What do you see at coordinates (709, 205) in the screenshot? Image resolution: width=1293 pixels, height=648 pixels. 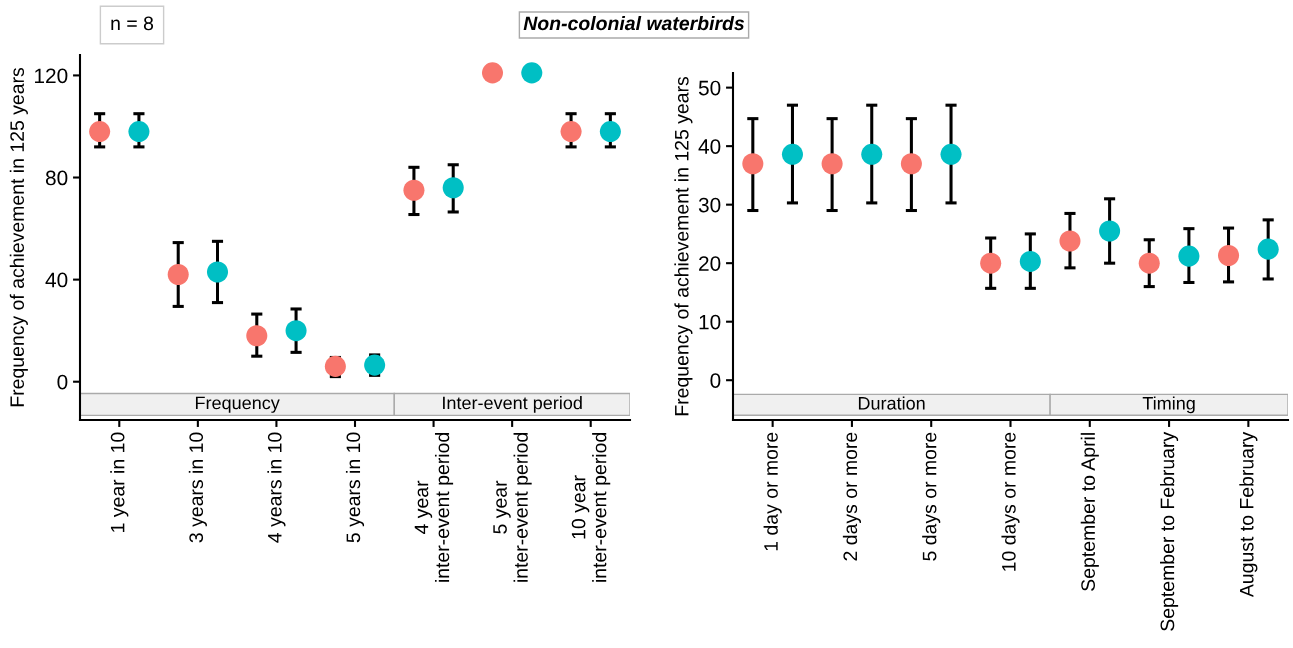 I see `y-tick-label: 30` at bounding box center [709, 205].